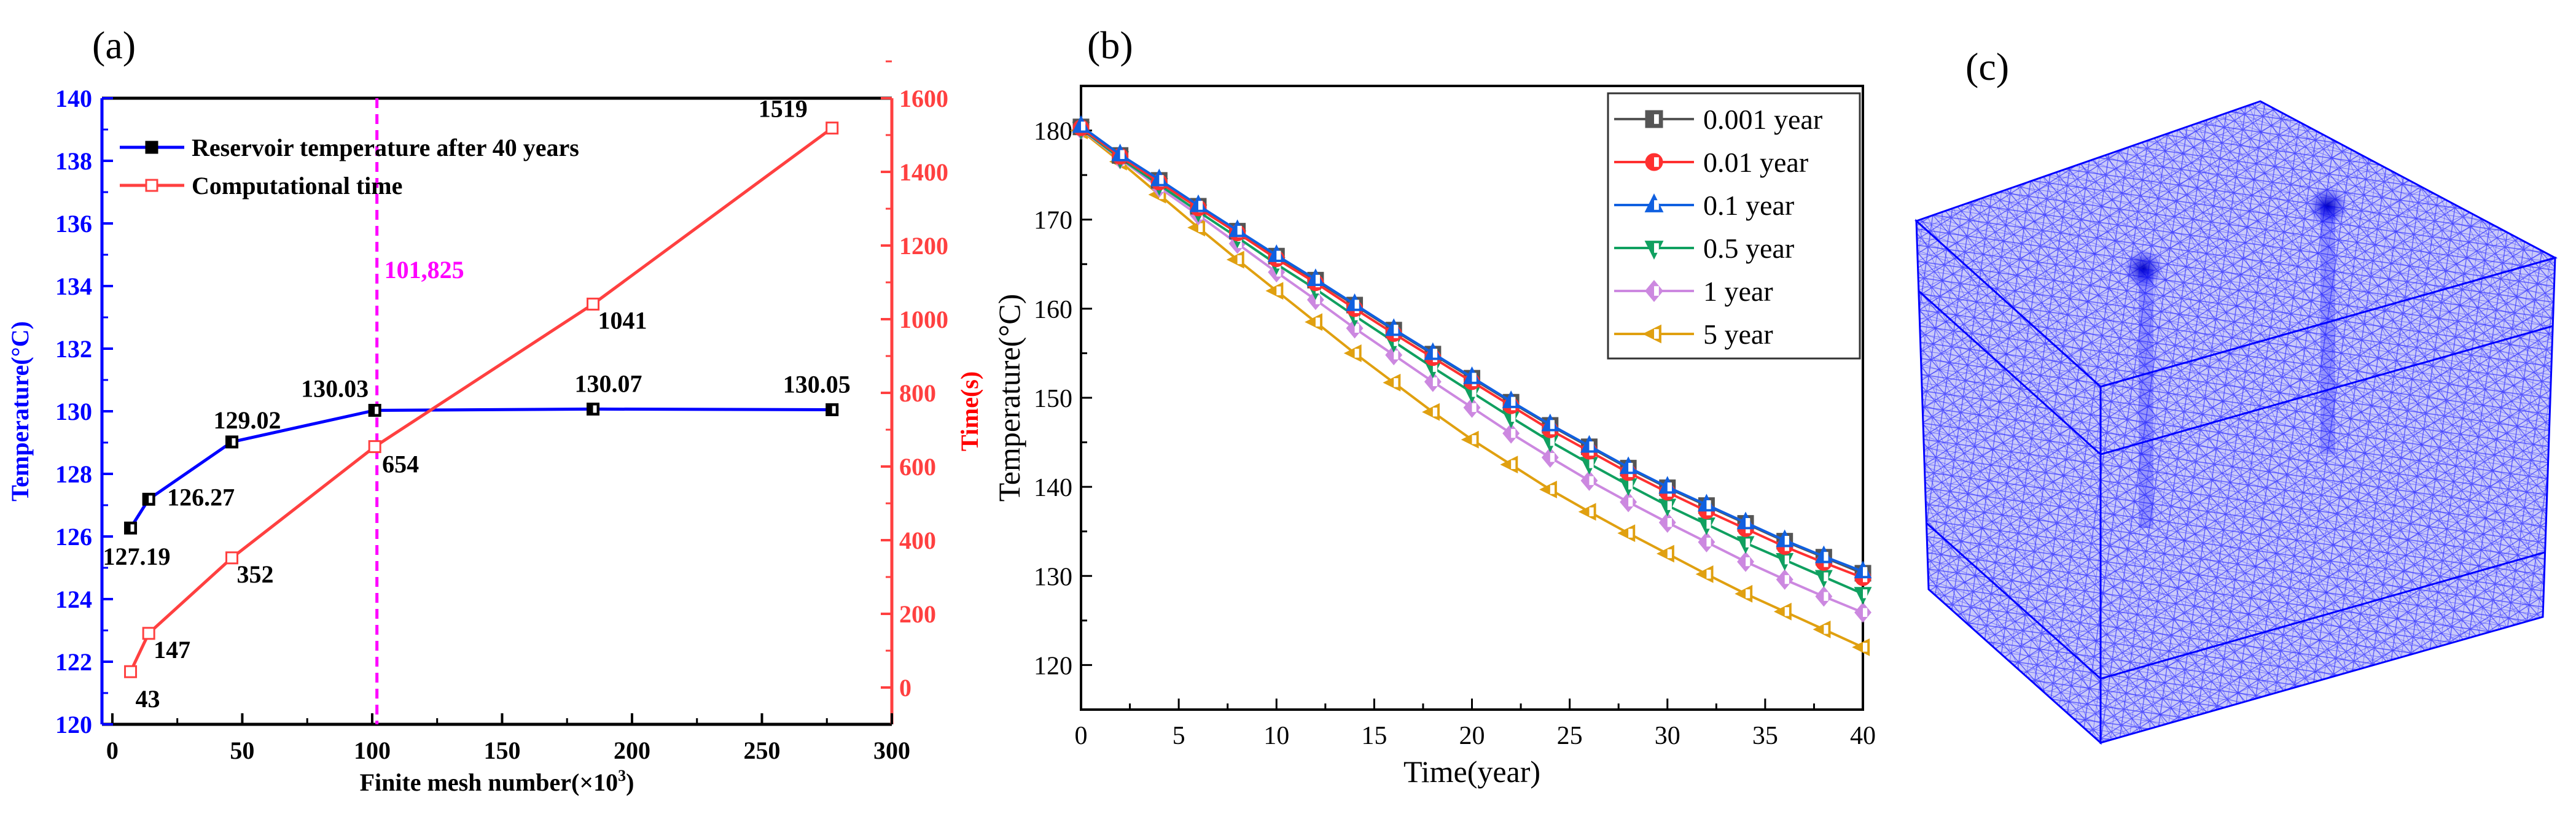 This screenshot has width=2576, height=825. Describe the element at coordinates (201, 497) in the screenshot. I see `data-label: 126.27` at that location.